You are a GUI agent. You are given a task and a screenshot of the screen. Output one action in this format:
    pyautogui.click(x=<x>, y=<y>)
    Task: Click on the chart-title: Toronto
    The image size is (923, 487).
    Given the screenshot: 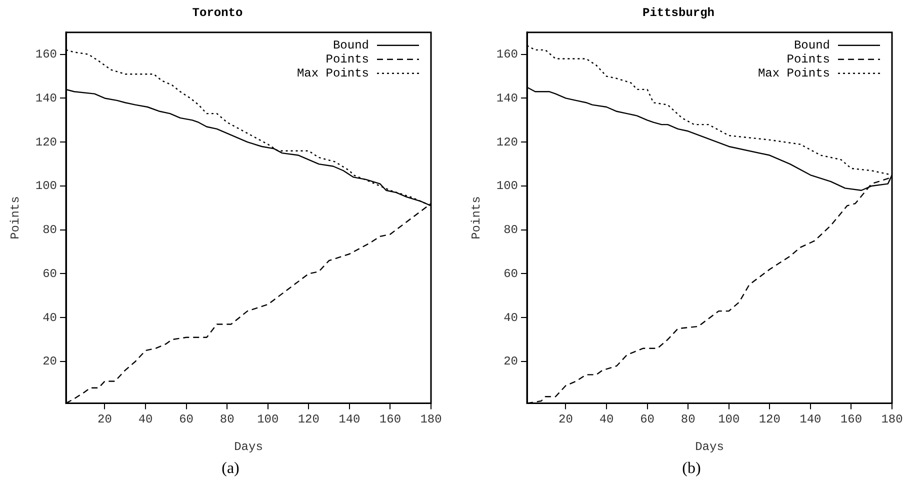 What is the action you would take?
    pyautogui.click(x=217, y=13)
    